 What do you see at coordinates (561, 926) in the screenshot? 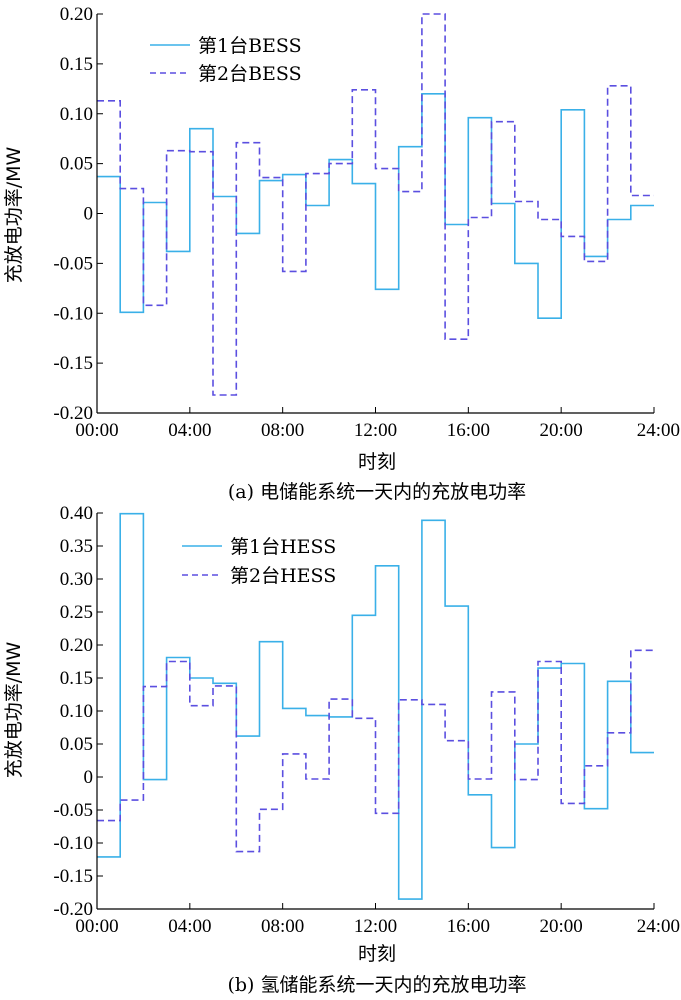
I see `chart-b-x-tick-label: 20:00` at bounding box center [561, 926].